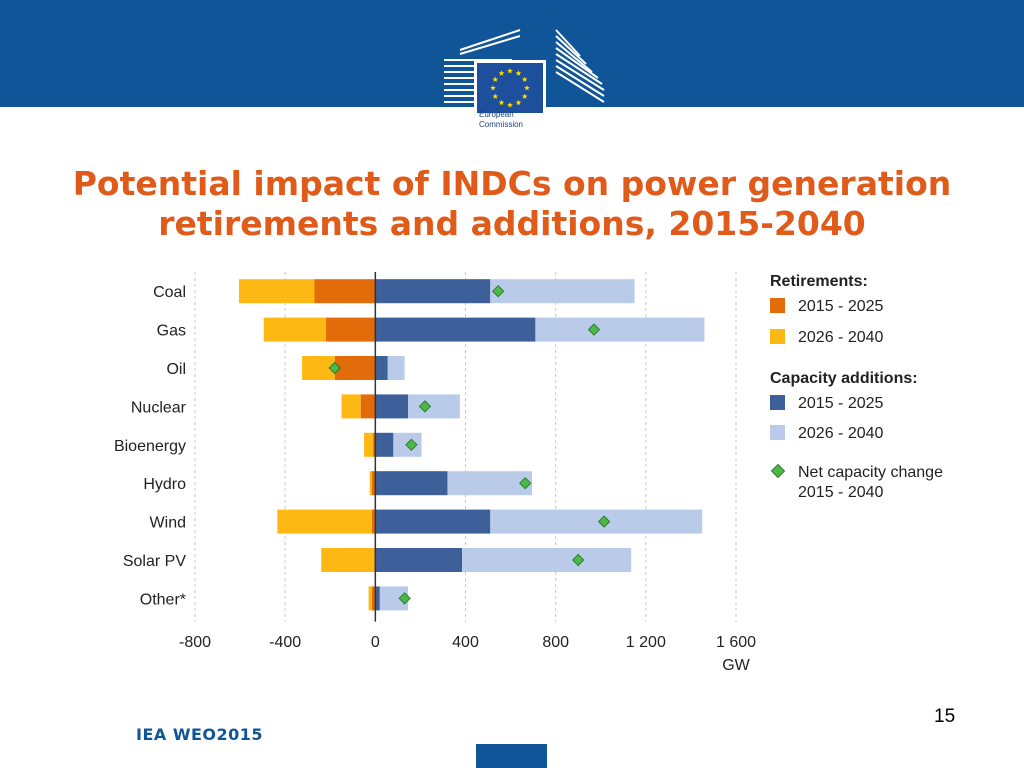  What do you see at coordinates (465, 642) in the screenshot?
I see `x-tick-label: 400` at bounding box center [465, 642].